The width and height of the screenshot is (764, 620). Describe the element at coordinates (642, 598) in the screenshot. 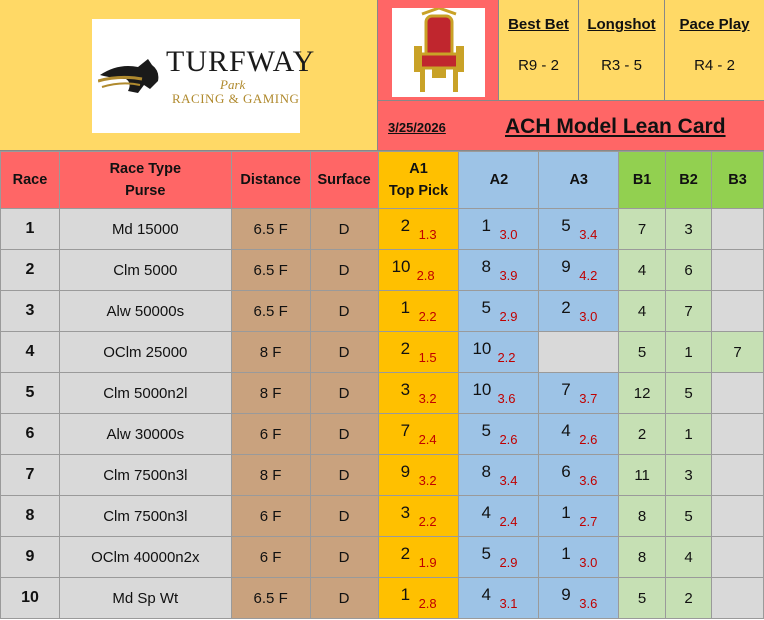

I see `b1-pick: 5` at that location.